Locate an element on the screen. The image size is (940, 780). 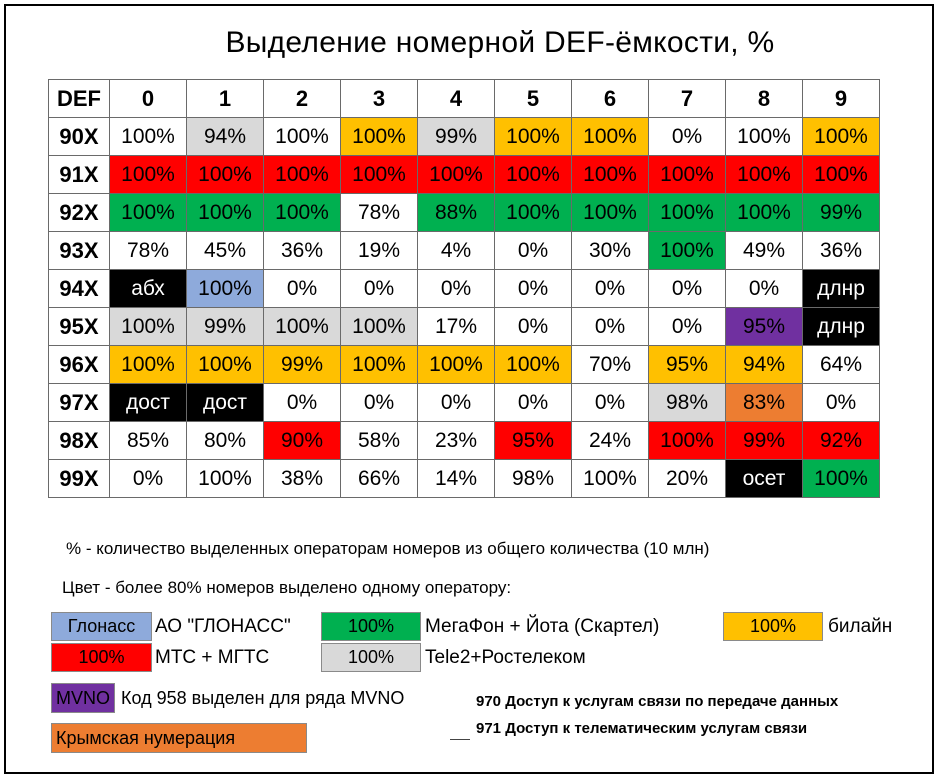
table-row: 95X 100% 99% 100% 100% 17% 0% 0% 0% 95% длнр is located at coordinates (464, 326).